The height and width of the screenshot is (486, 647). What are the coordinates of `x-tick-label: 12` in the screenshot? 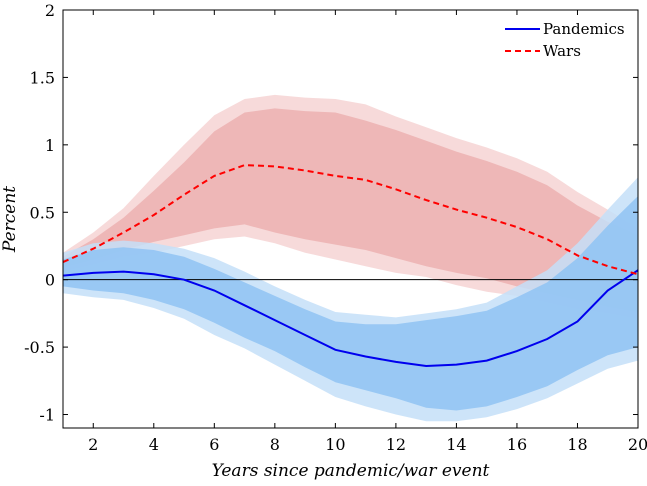 It's located at (396, 444).